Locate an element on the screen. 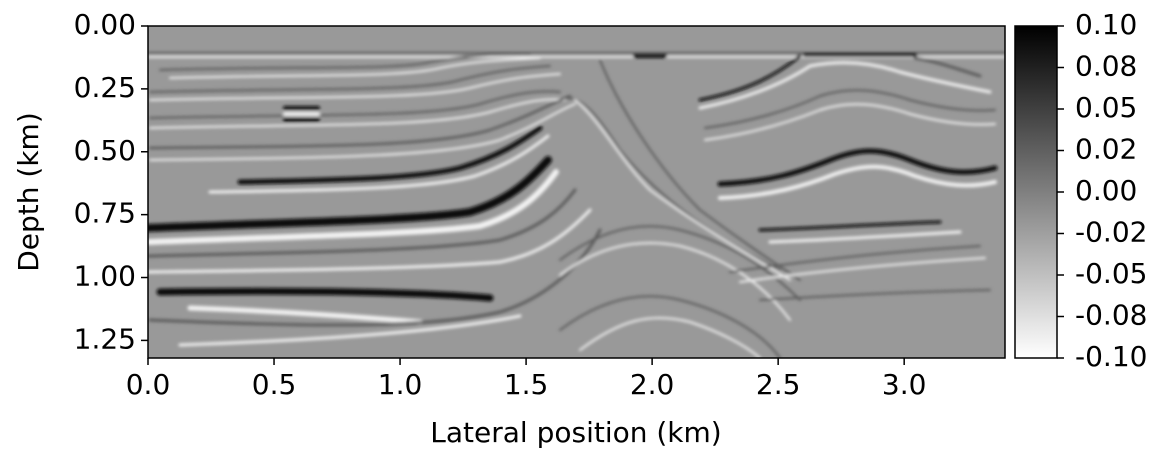  x-tick-label: 2.0 is located at coordinates (652, 384).